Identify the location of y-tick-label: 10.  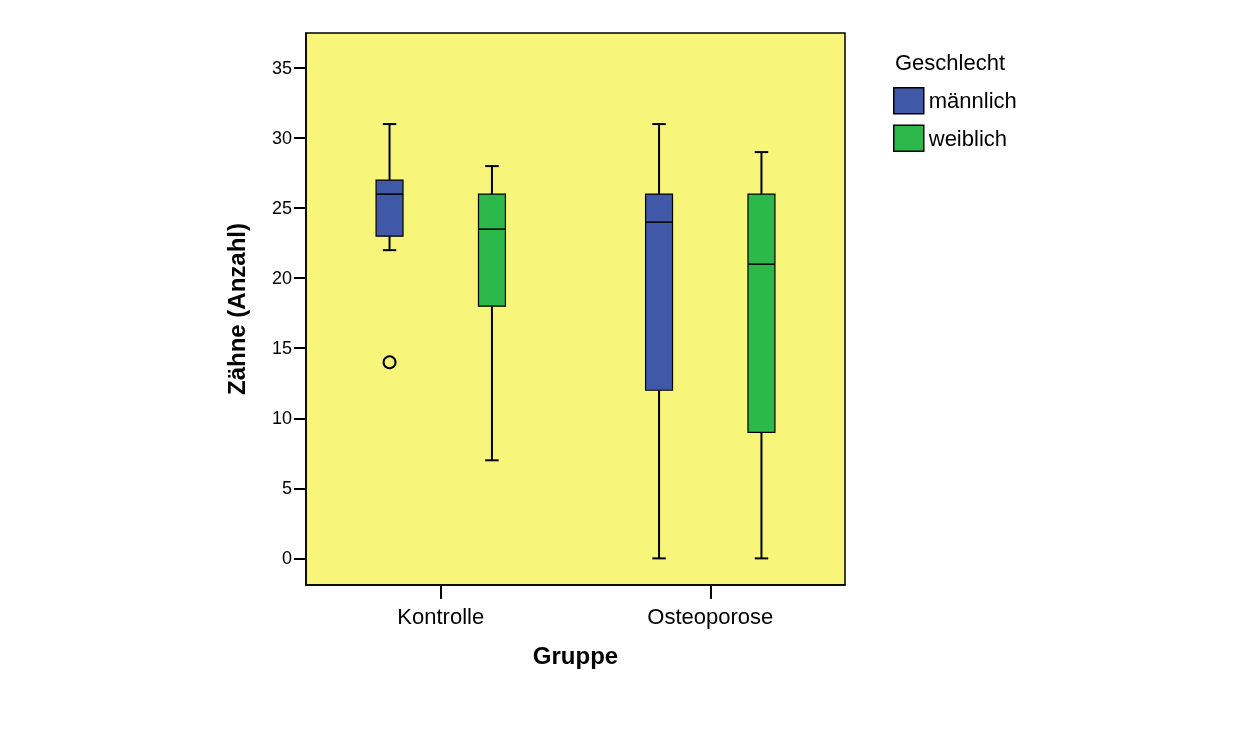
(281, 418).